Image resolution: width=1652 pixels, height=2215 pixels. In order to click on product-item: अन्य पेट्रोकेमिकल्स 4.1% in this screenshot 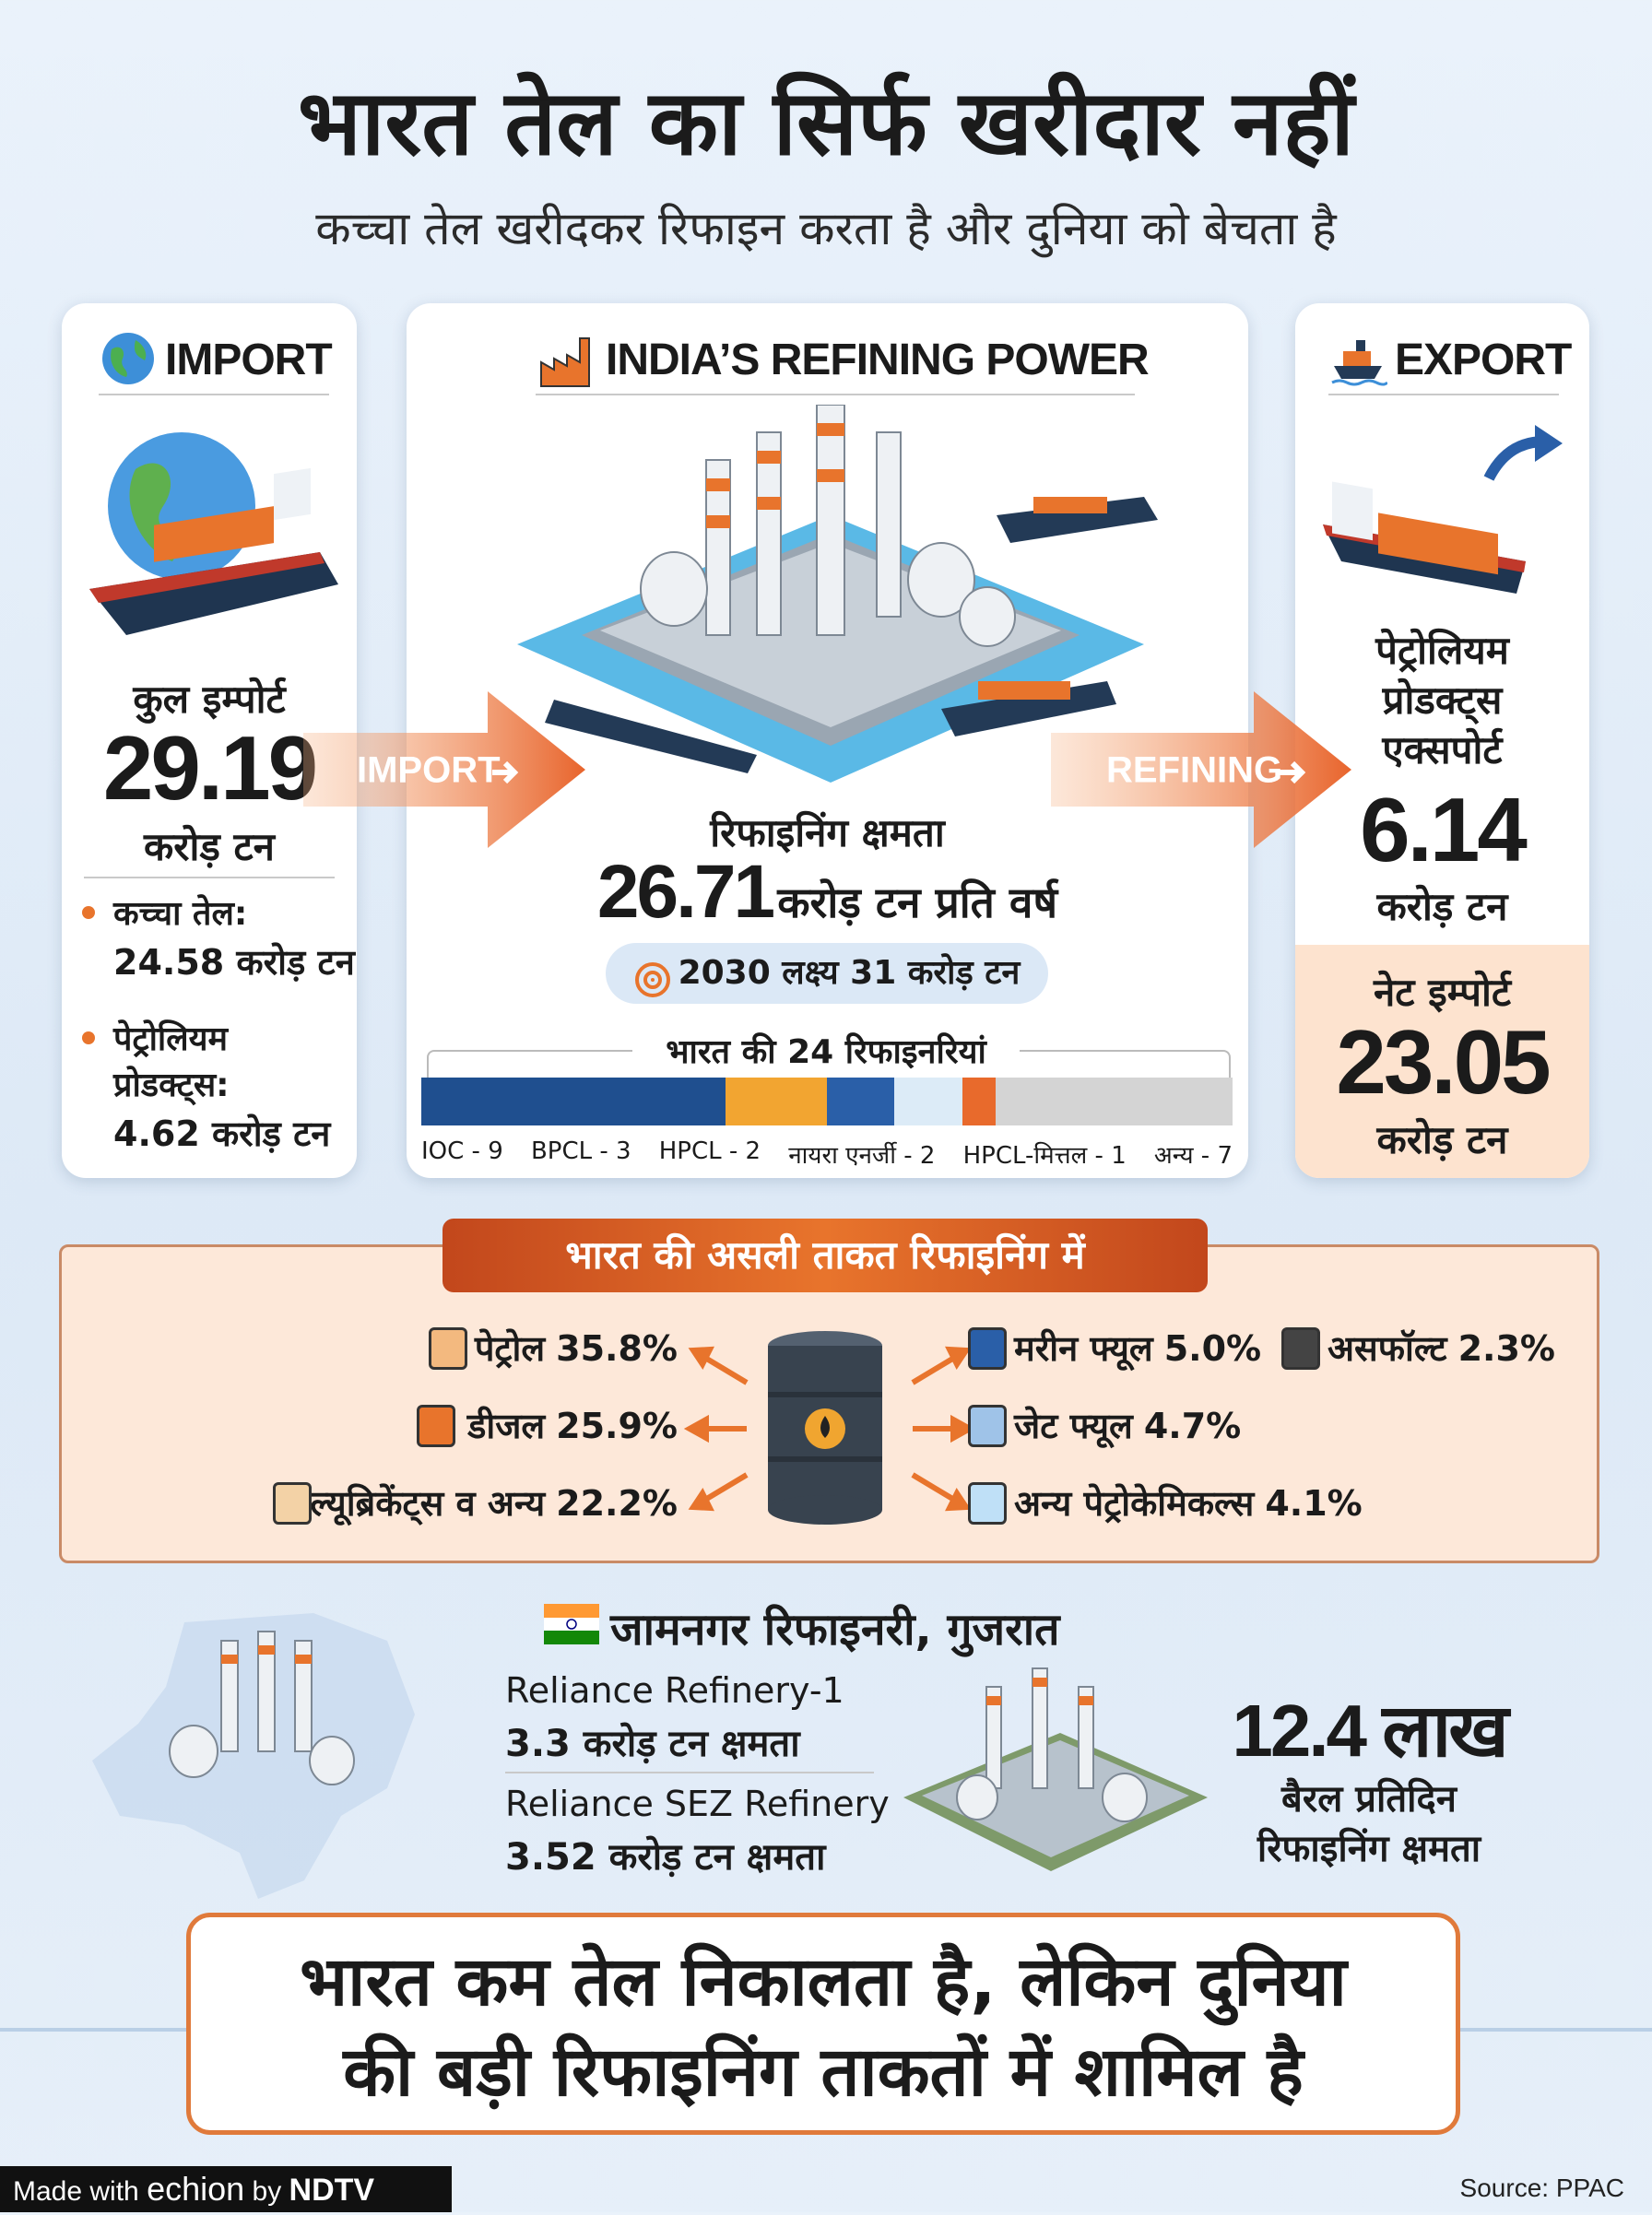, I will do `click(1188, 1502)`.